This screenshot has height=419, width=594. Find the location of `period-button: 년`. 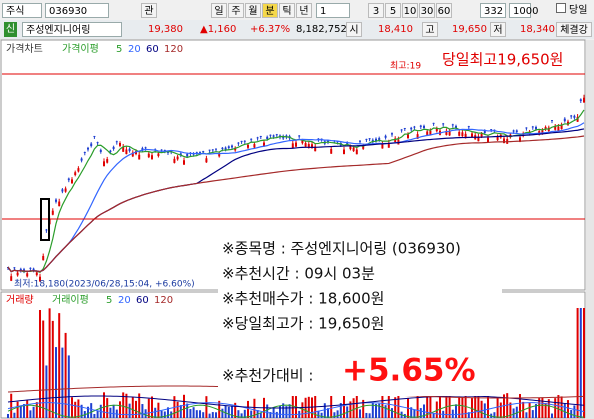

period-button: 년 is located at coordinates (304, 10).